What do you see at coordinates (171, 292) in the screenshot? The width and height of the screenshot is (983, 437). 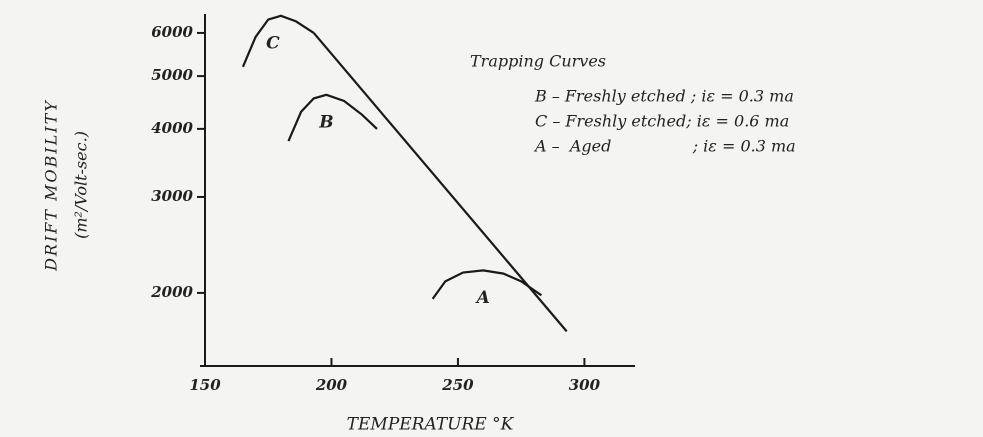 I see `y-tick-label: 2000` at bounding box center [171, 292].